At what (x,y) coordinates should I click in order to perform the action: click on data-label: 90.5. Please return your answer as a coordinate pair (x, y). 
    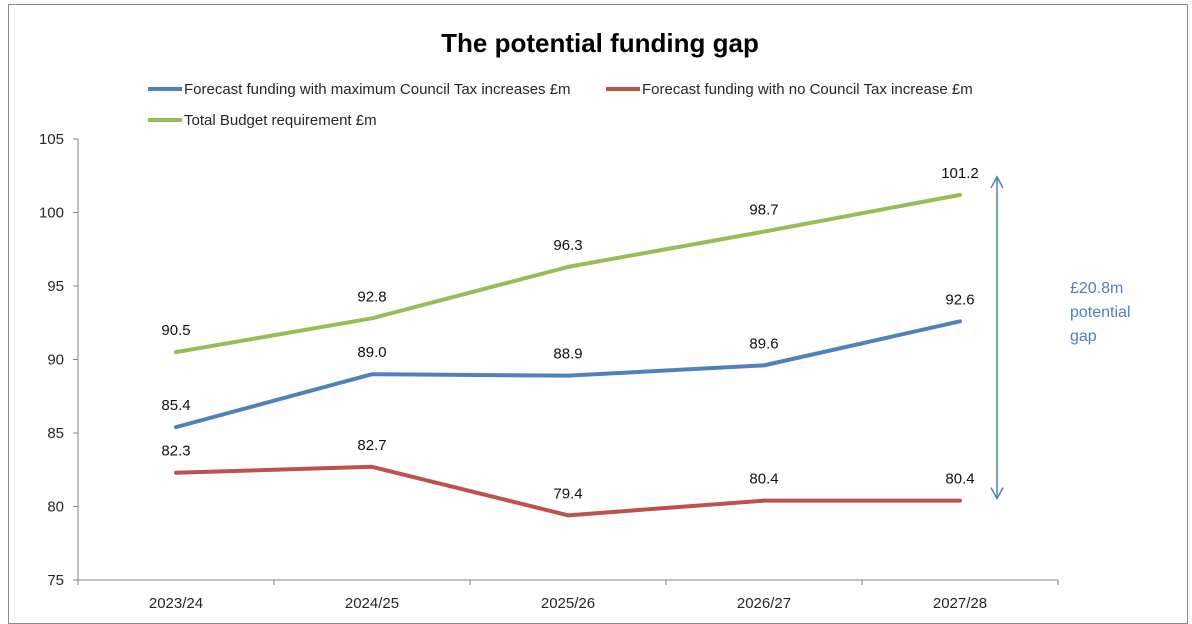
    Looking at the image, I should click on (175, 330).